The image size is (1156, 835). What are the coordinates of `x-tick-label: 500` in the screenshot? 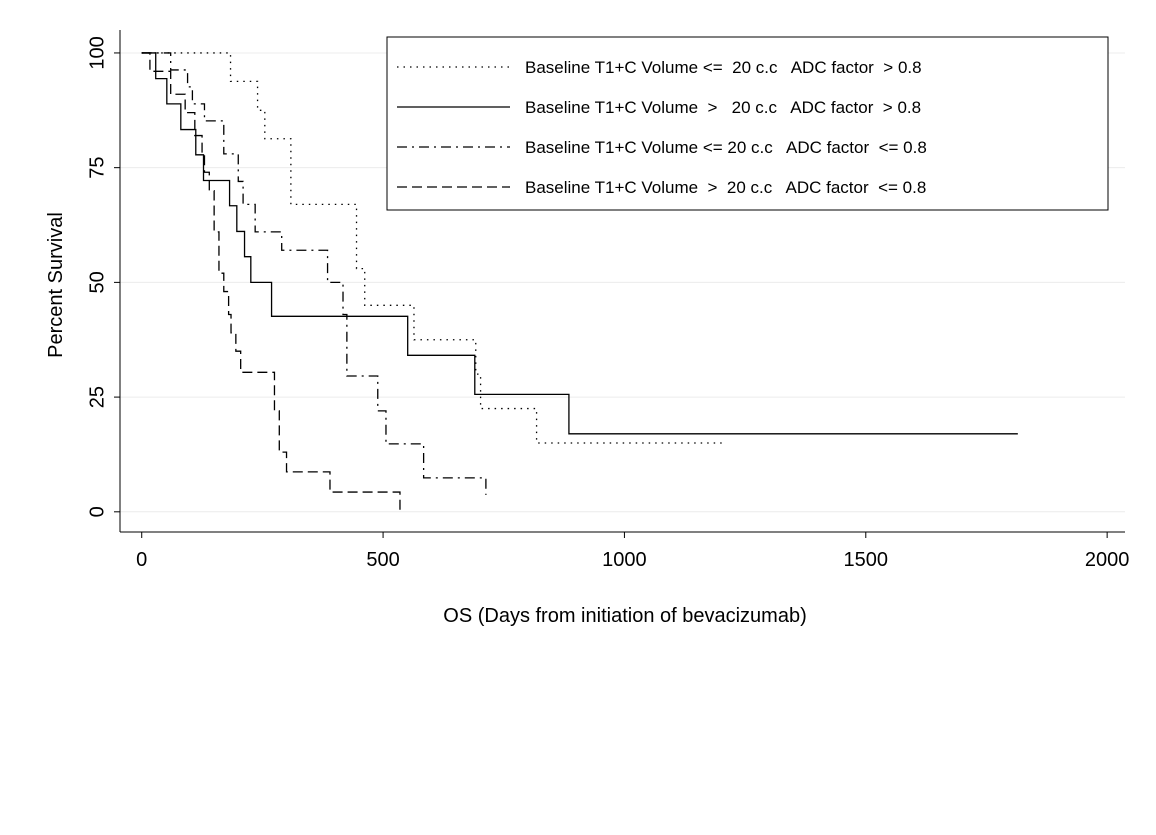 It's located at (382, 560).